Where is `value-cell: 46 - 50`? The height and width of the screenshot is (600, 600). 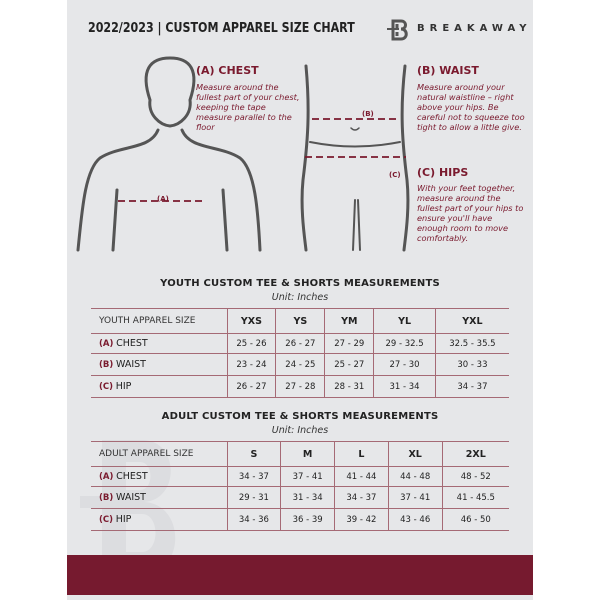 value-cell: 46 - 50 is located at coordinates (475, 519).